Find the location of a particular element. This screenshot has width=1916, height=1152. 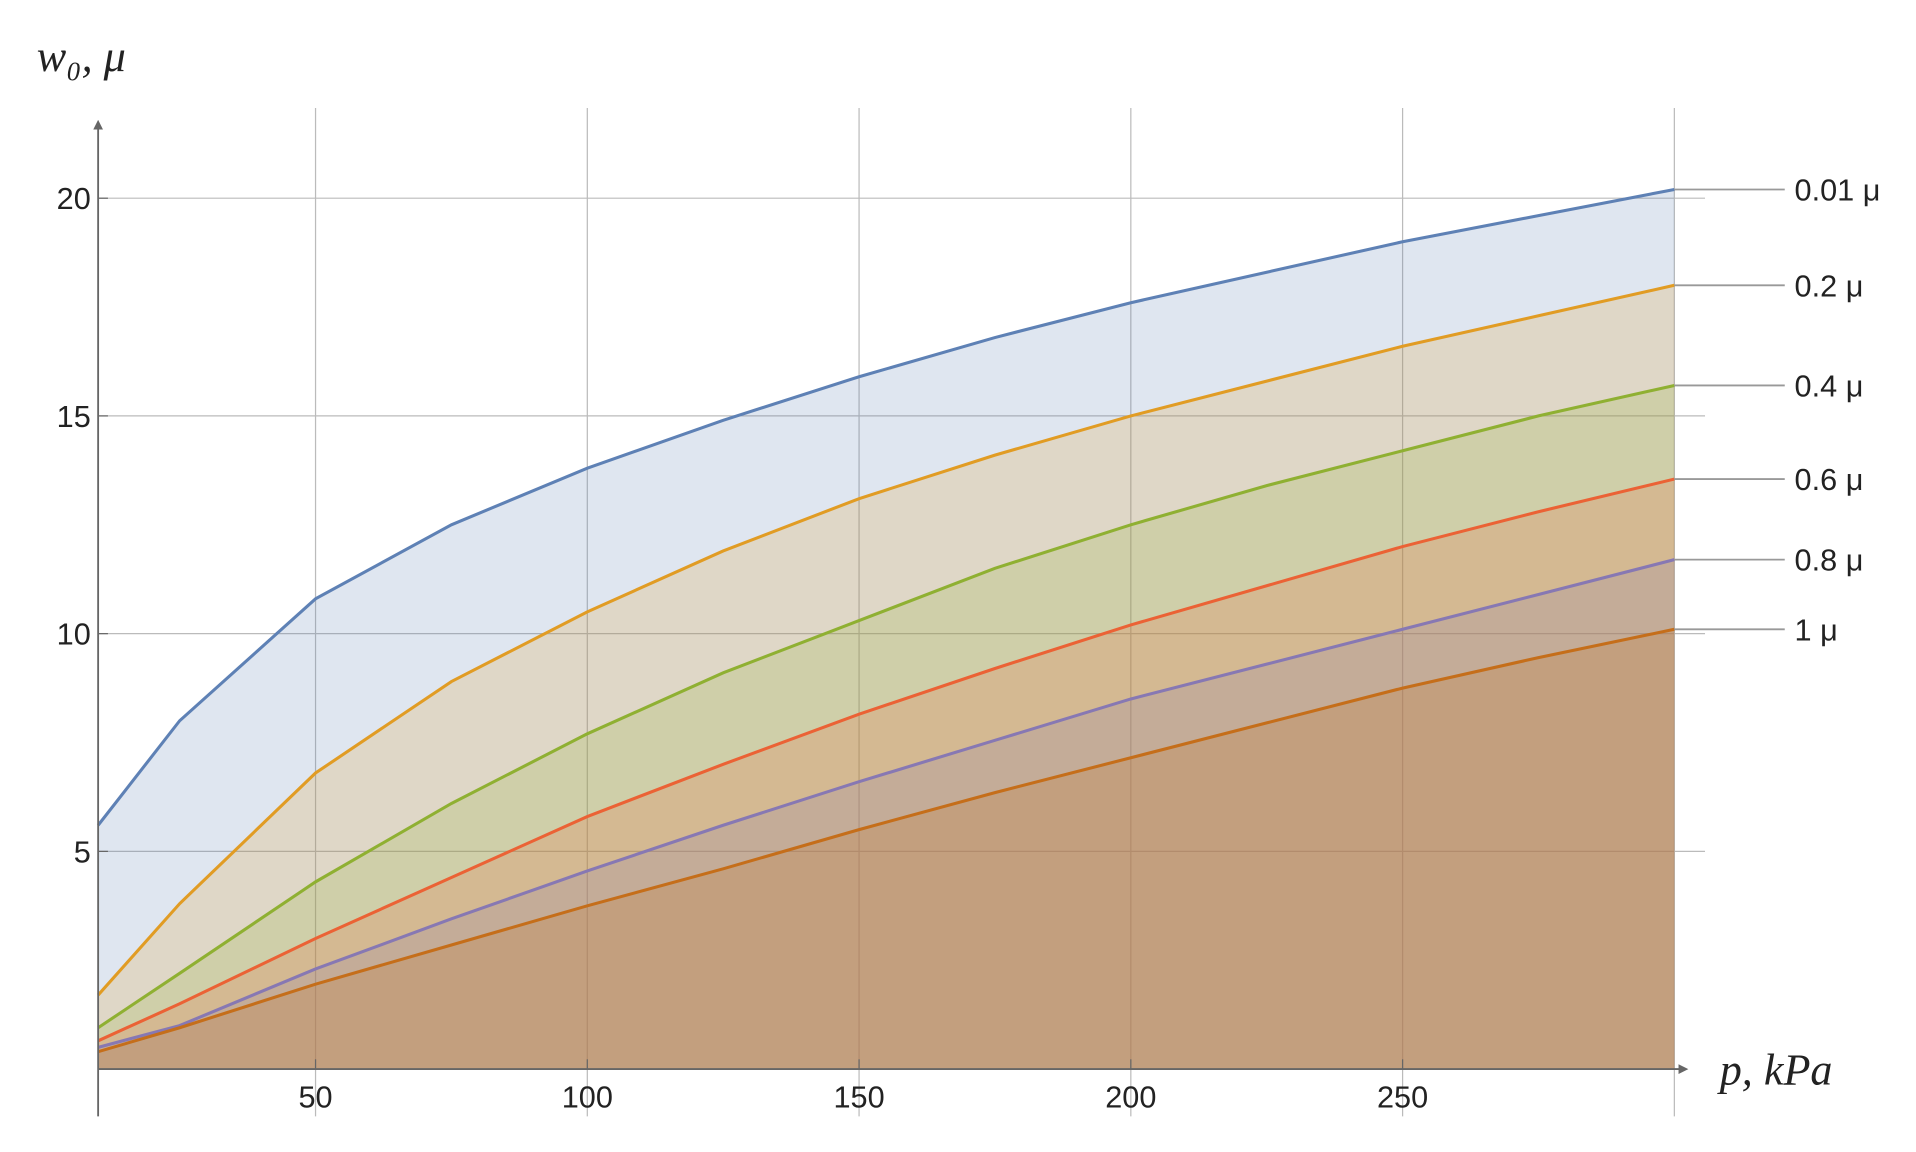

legend-label: 0.8 μ is located at coordinates (1829, 561).